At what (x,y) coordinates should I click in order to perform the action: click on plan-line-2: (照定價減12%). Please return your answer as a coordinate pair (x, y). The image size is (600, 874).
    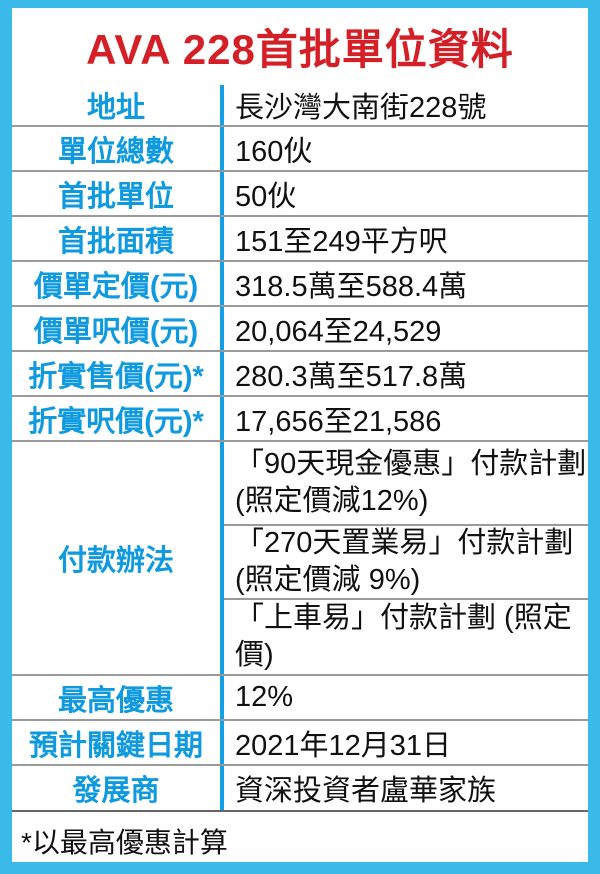
    Looking at the image, I should click on (332, 501).